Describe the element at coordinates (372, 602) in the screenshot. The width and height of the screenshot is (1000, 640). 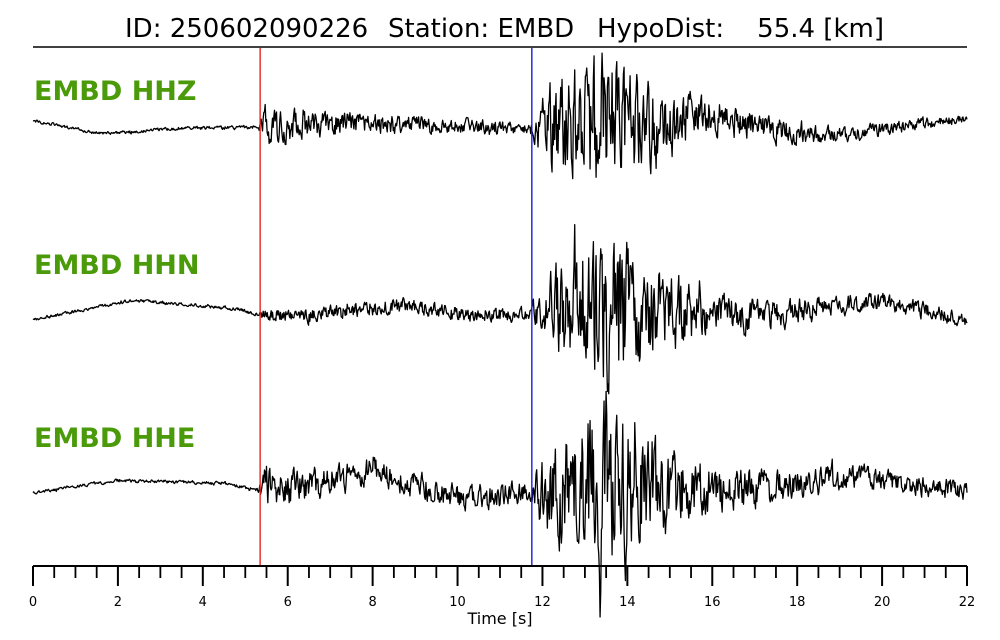
I see `x-tick-label: 8` at that location.